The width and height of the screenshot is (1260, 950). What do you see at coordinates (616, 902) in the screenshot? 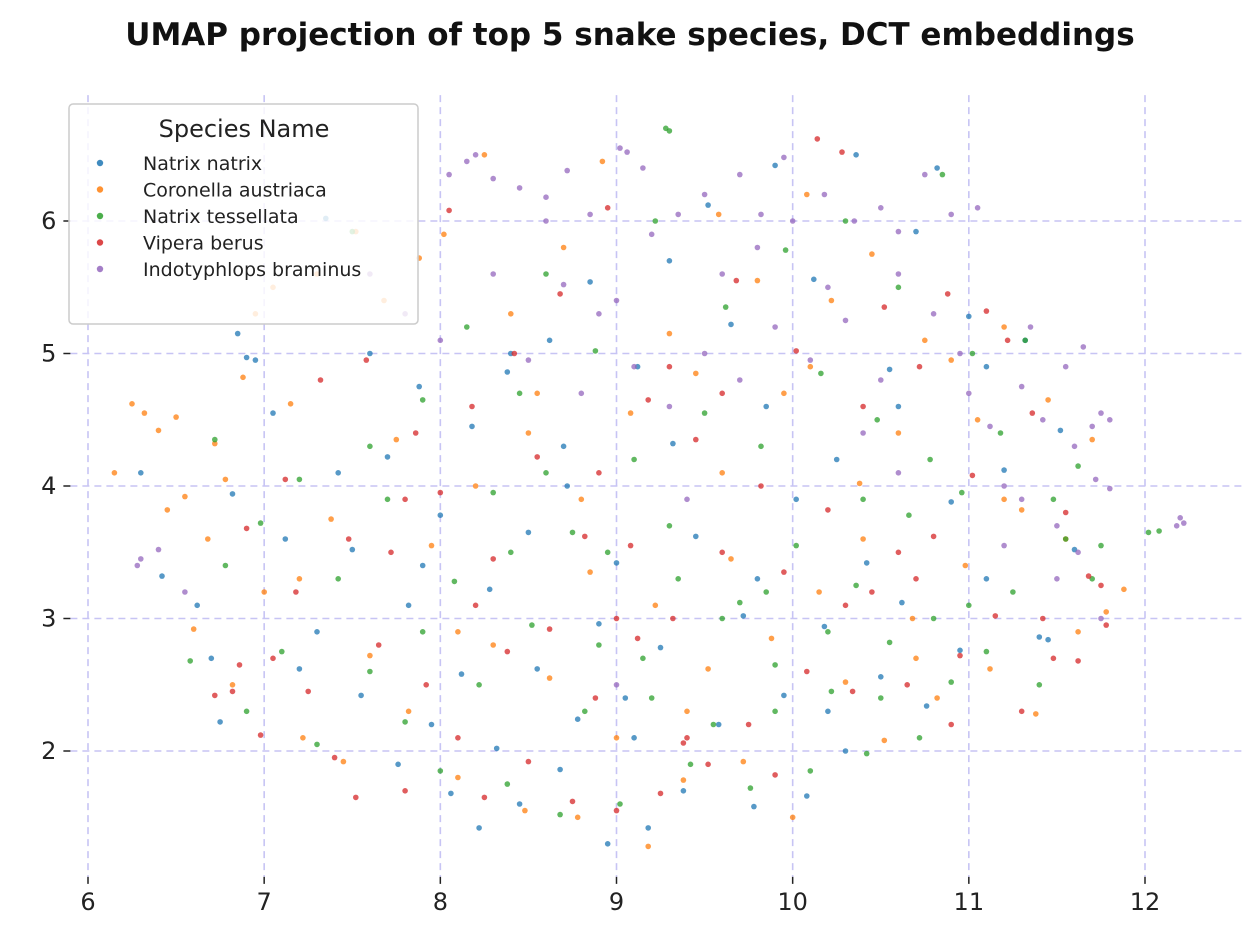
I see `x-tick-label: 9` at bounding box center [616, 902].